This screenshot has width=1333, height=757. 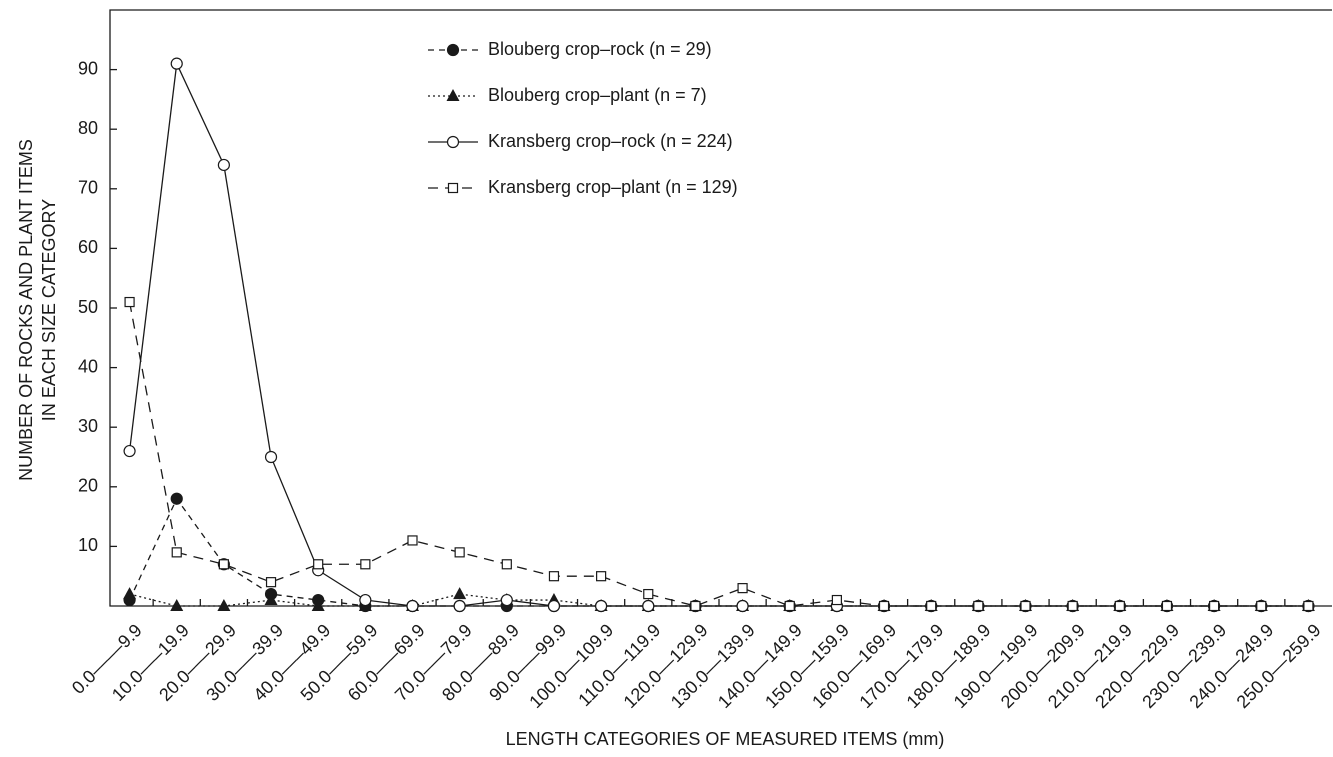 What do you see at coordinates (49, 310) in the screenshot?
I see `y-axis-label: IN EACH SIZE CATEGORY` at bounding box center [49, 310].